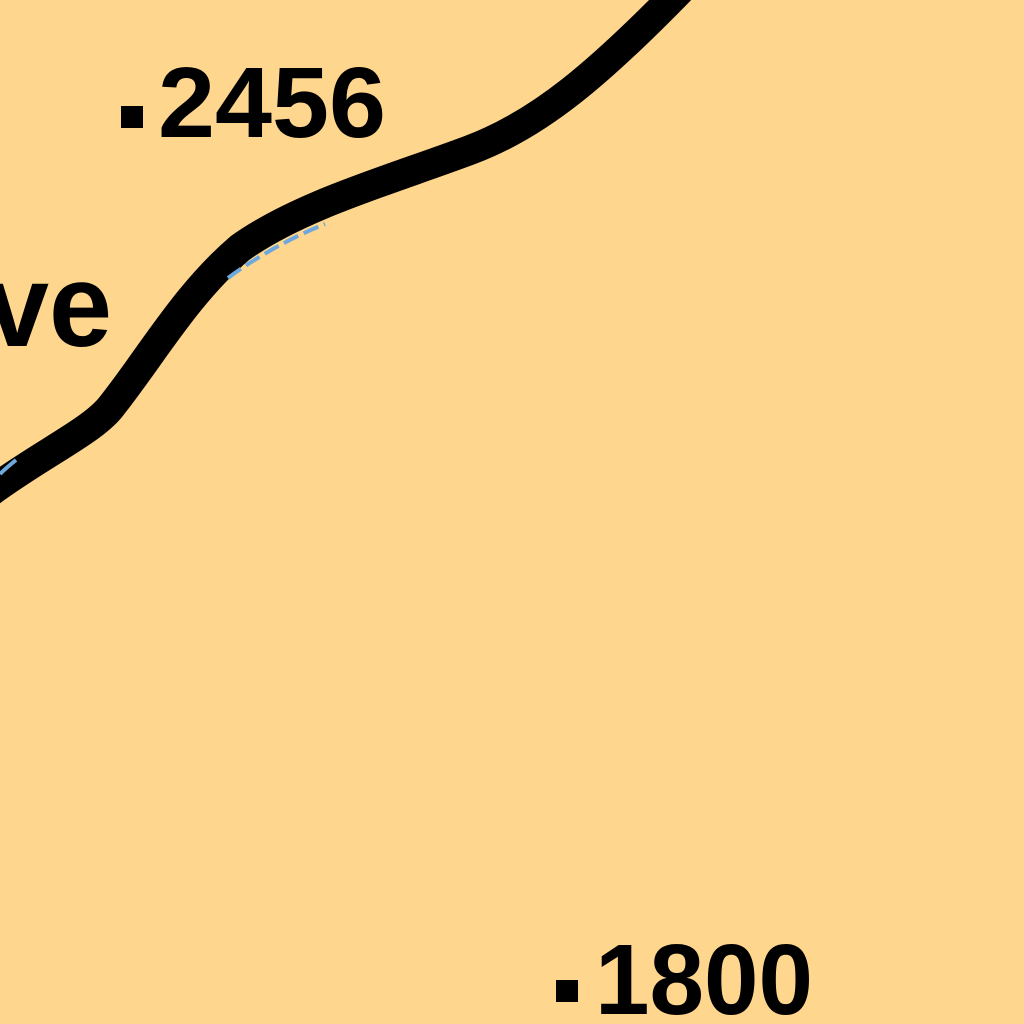 The width and height of the screenshot is (1024, 1024). Describe the element at coordinates (9, 467) in the screenshot. I see `road-centerline-segment-left` at that location.